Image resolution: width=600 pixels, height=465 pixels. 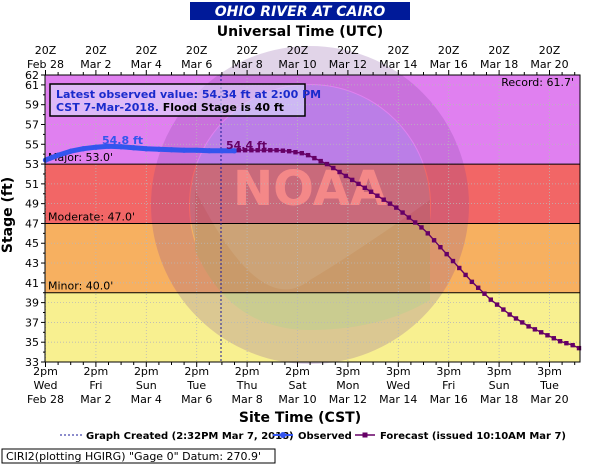 I want to click on top-tick-date: Mar 12, so click(x=348, y=64).